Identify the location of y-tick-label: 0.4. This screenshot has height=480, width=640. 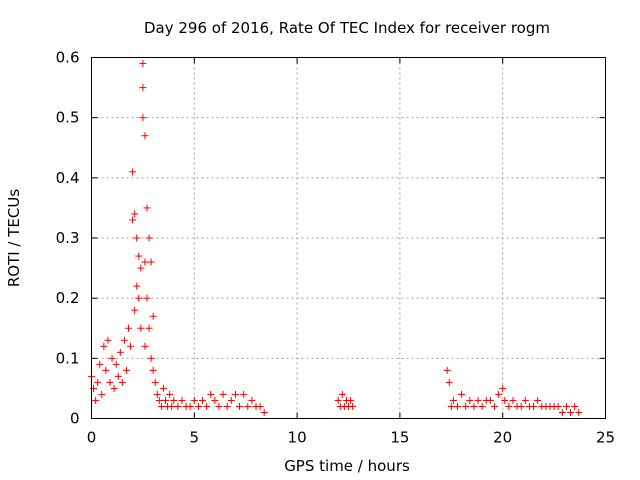
(68, 178).